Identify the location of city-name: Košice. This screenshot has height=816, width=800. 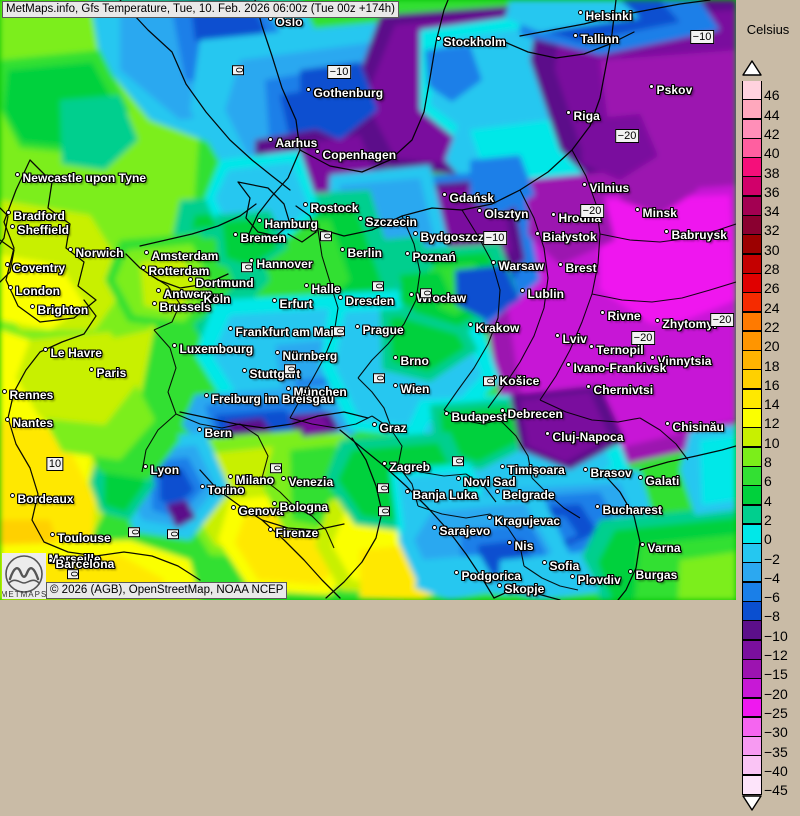
(519, 381).